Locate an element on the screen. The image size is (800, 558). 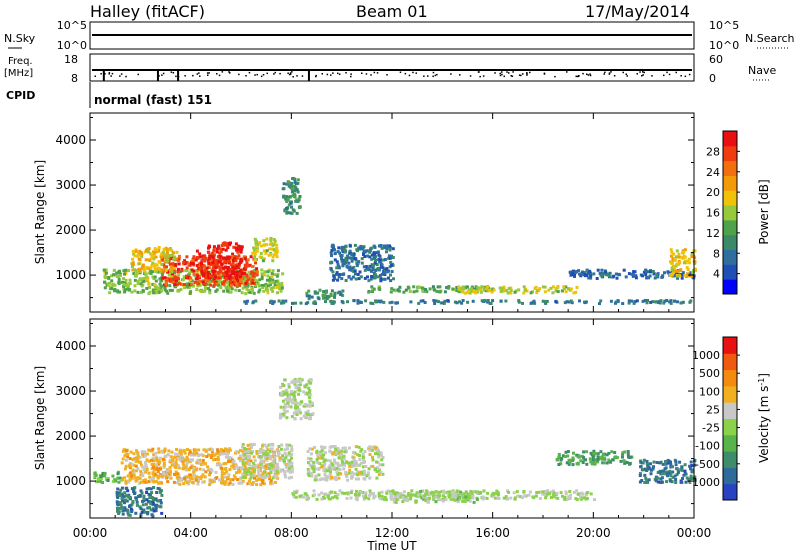
nave-dot is located at coordinates (366, 74).